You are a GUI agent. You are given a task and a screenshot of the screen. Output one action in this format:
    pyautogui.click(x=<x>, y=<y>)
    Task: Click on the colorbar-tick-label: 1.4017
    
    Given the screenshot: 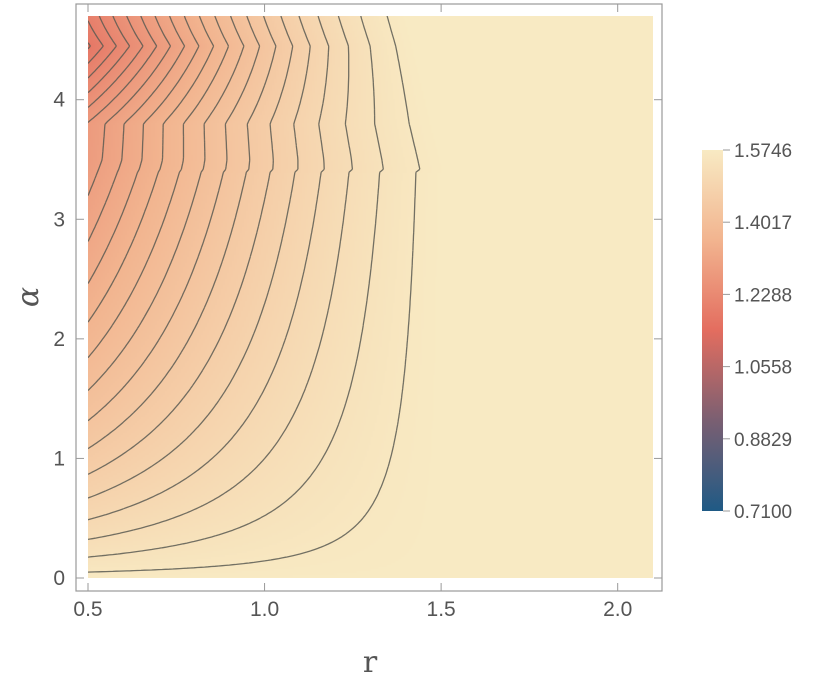 What is the action you would take?
    pyautogui.click(x=763, y=223)
    